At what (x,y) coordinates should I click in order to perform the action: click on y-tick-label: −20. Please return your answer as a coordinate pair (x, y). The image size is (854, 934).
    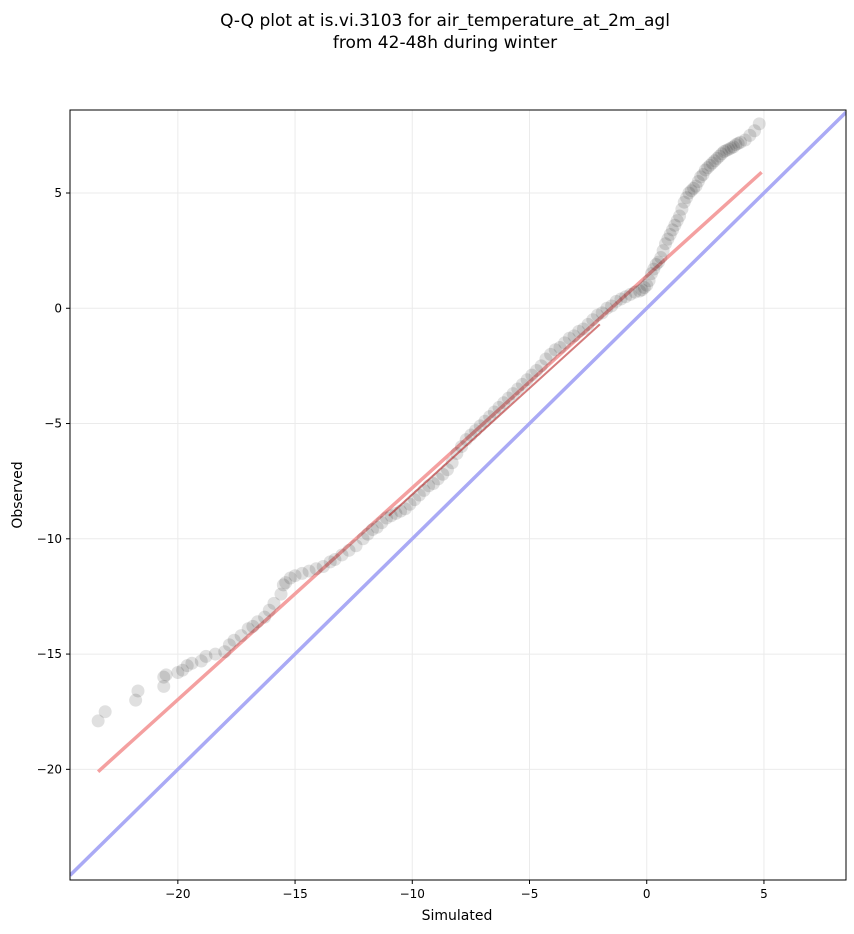
    Looking at the image, I should click on (49, 769).